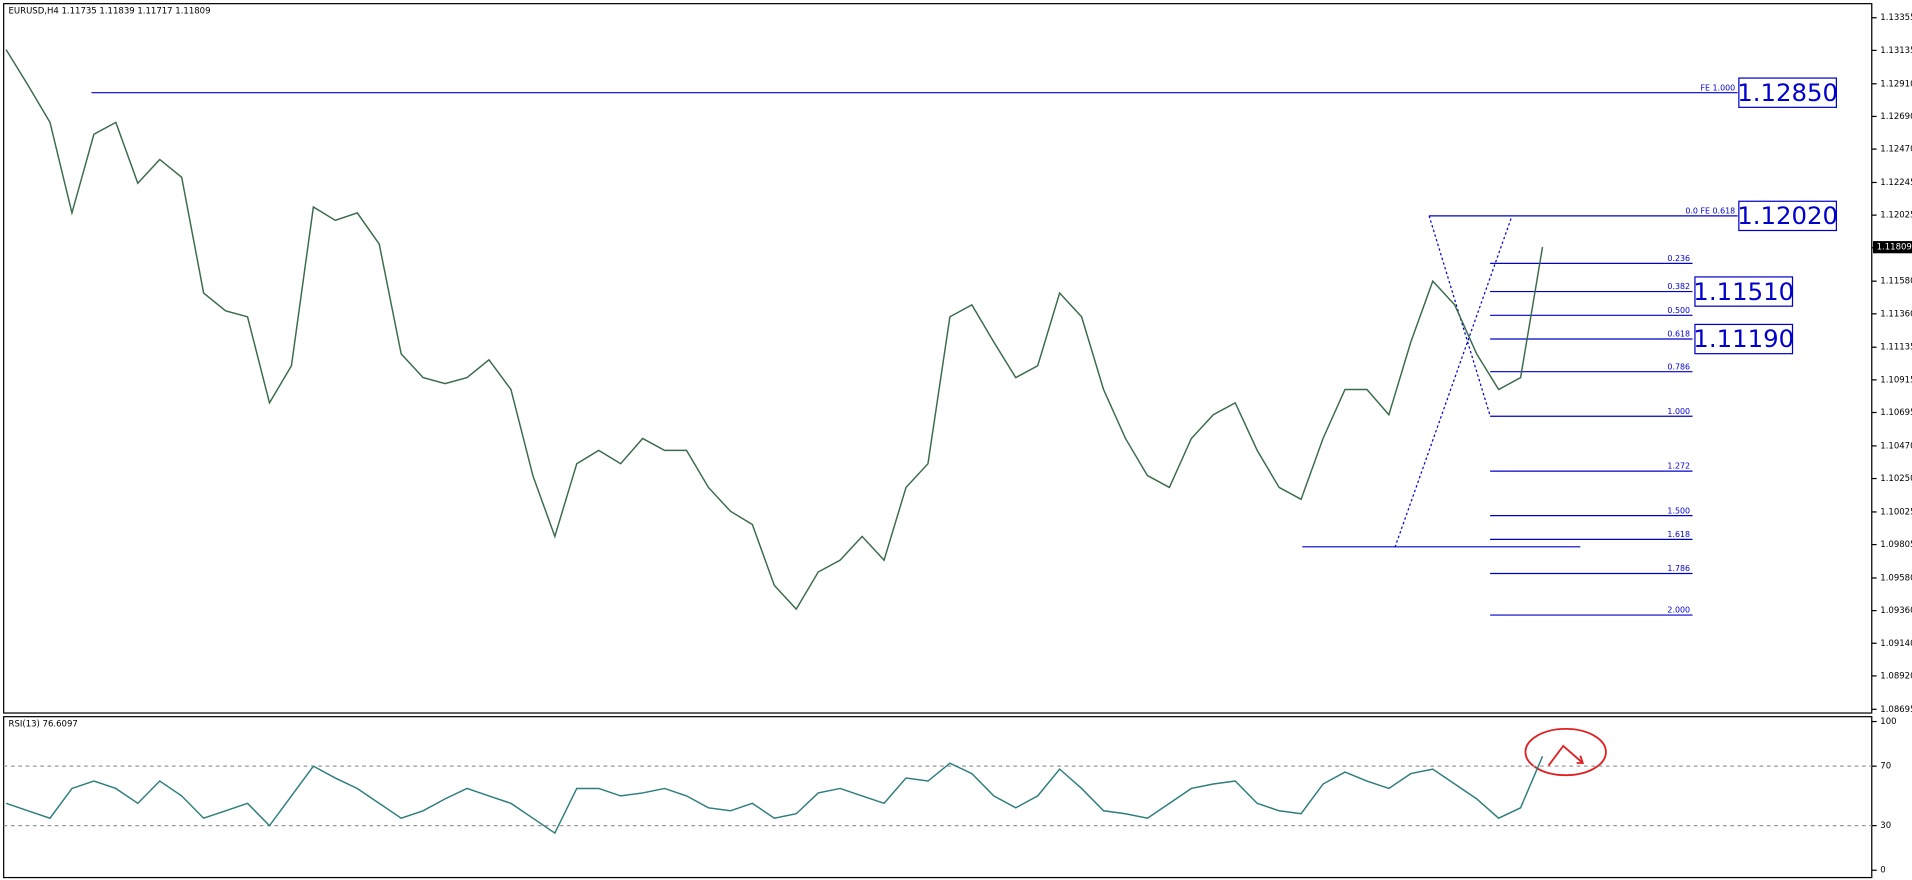 The image size is (1912, 880). I want to click on y-tick-label: 1.08695, so click(1896, 710).